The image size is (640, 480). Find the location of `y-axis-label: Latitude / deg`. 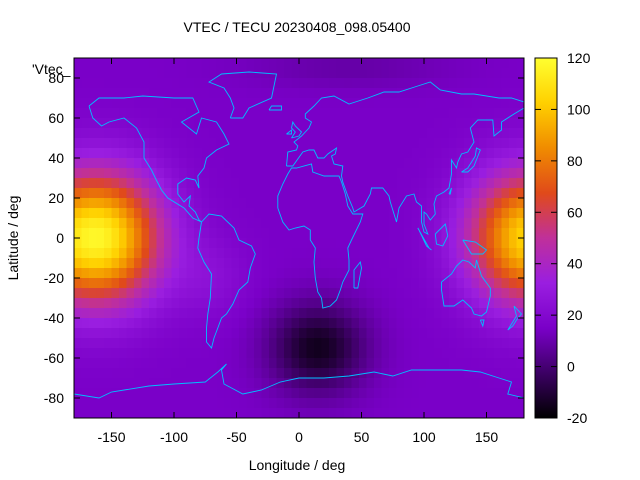

y-axis-label: Latitude / deg is located at coordinates (13, 238).